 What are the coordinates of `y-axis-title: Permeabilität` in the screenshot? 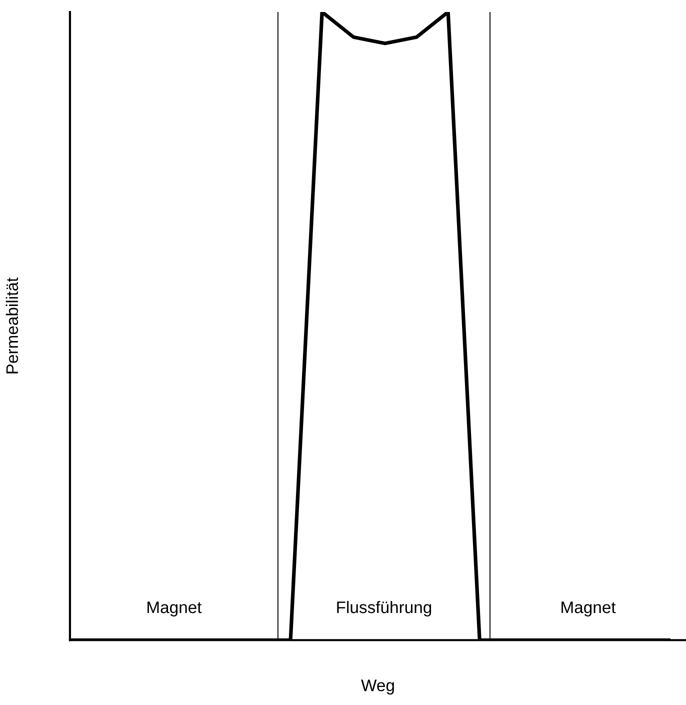 It's located at (12, 326).